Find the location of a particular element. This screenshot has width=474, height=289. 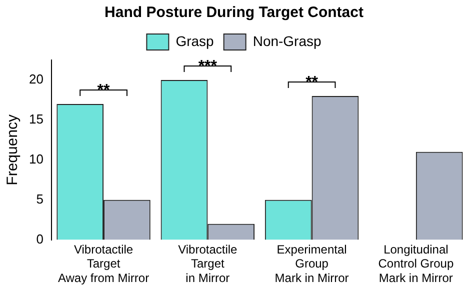

y-tick-label: 0 is located at coordinates (40, 238).